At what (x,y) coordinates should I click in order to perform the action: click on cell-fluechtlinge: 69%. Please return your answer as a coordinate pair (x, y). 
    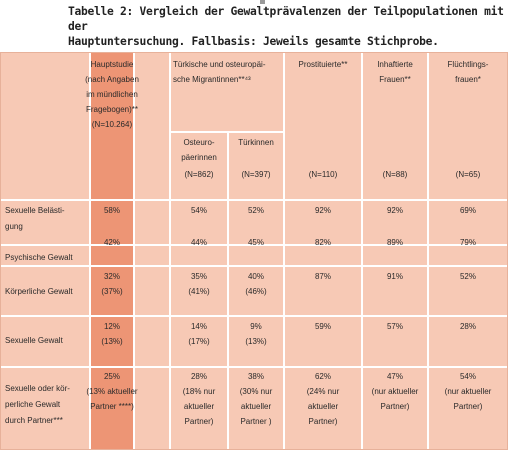
    Looking at the image, I should click on (468, 210).